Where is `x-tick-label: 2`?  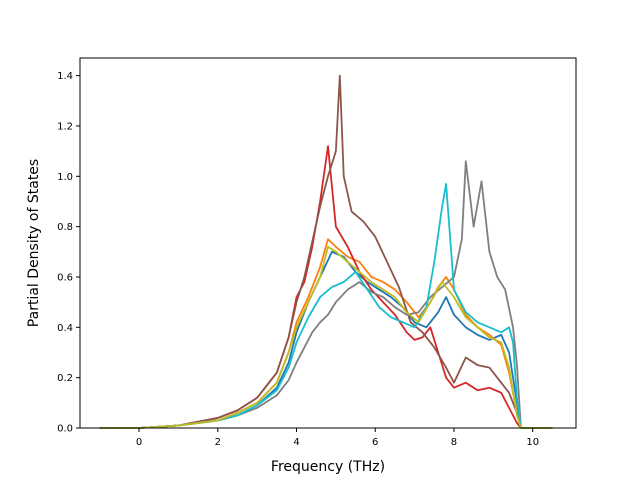 x-tick-label: 2 is located at coordinates (218, 442).